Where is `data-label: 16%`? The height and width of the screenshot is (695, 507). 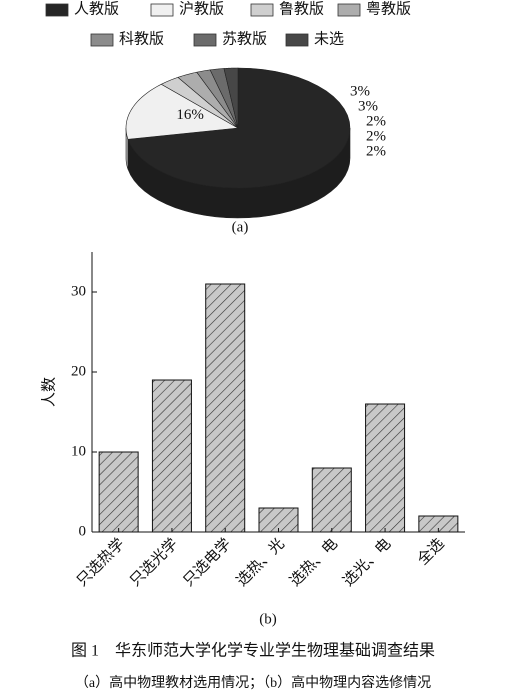 data-label: 16% is located at coordinates (190, 115).